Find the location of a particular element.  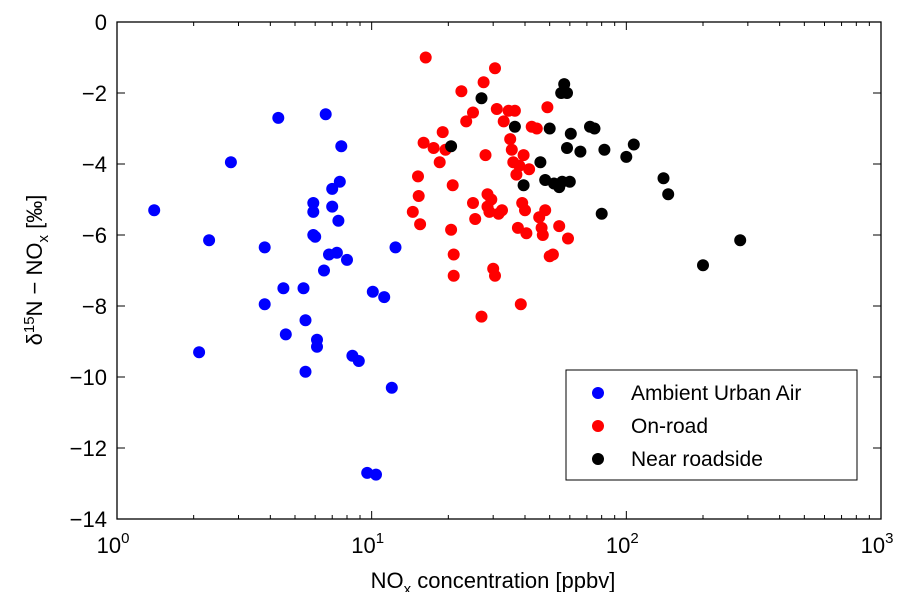

y-tick-label: −14 is located at coordinates (88, 519).